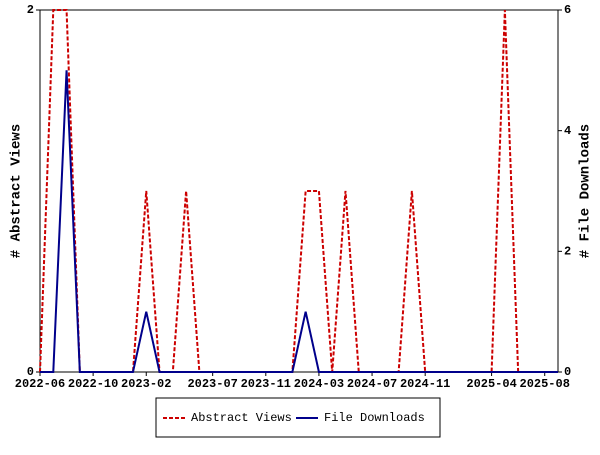  Describe the element at coordinates (567, 252) in the screenshot. I see `y2-tick-label: 2` at that location.